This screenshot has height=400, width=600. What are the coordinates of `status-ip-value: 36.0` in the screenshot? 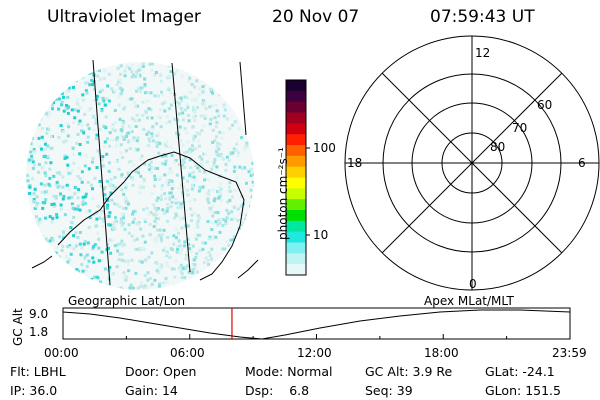 It's located at (43, 390).